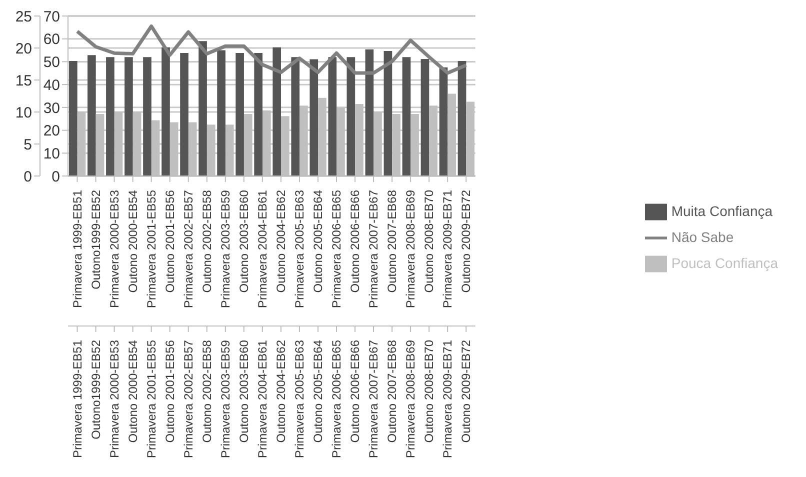 The image size is (806, 477). Describe the element at coordinates (355, 391) in the screenshot. I see `category-label: Outono 2006-EB66` at that location.